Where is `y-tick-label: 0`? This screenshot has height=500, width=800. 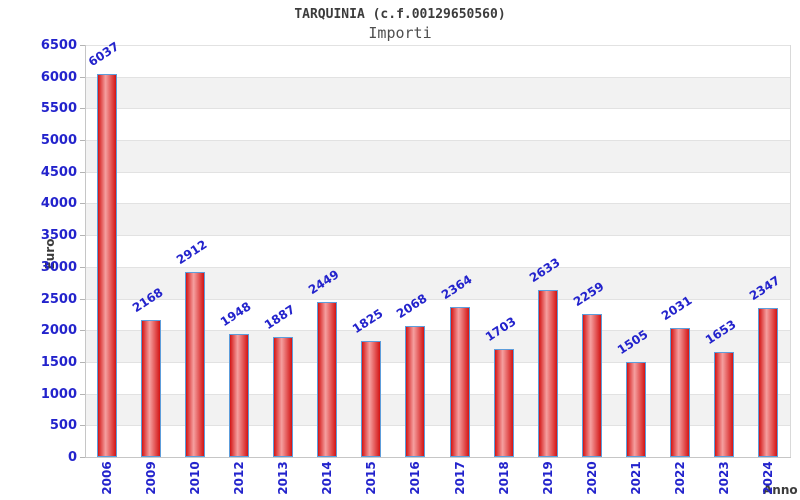
y-tick-label: 0 is located at coordinates (72, 457).